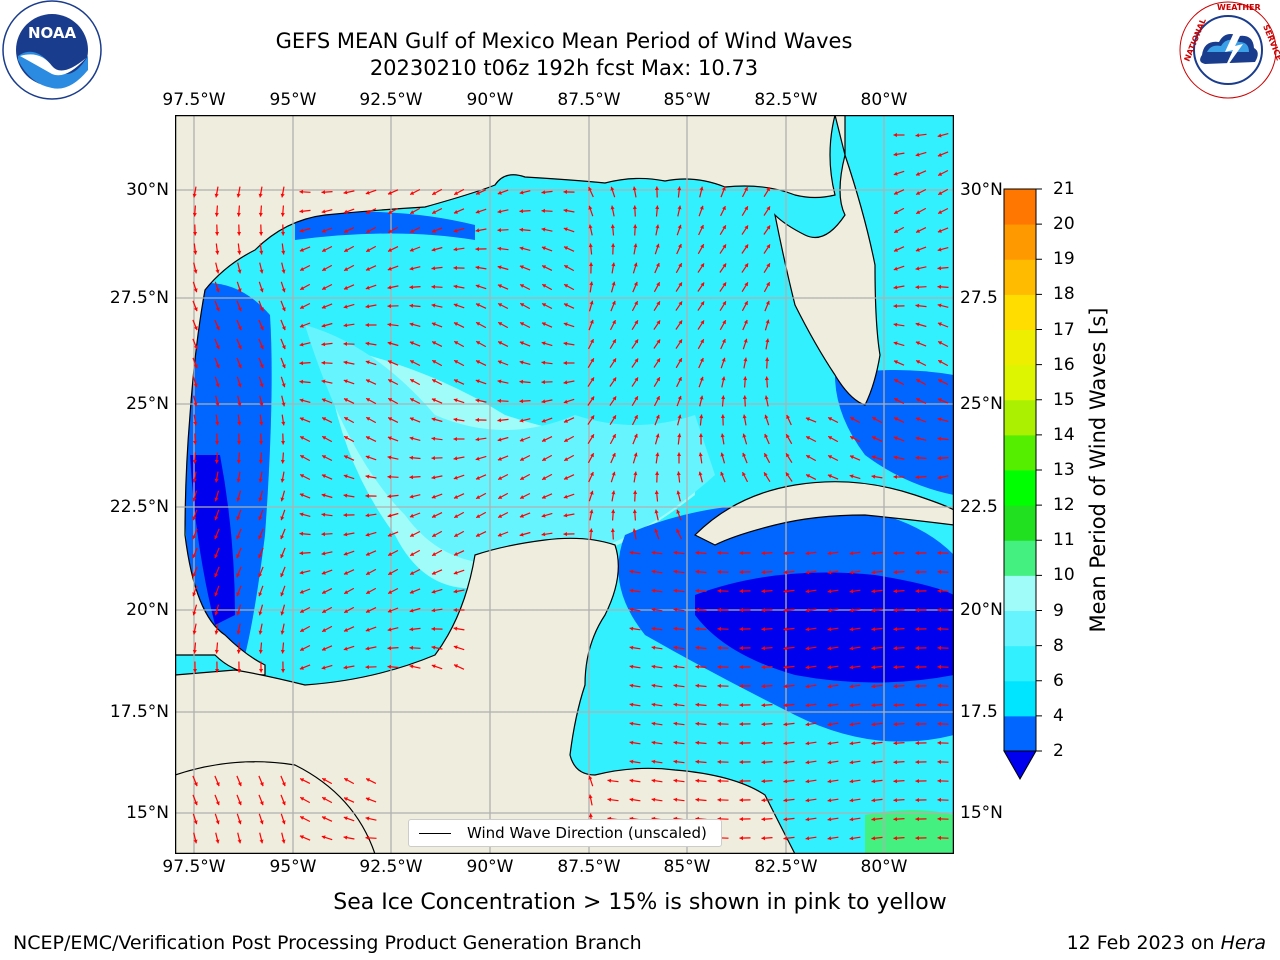 This screenshot has height=960, width=1280. I want to click on lat-label-left: 25°N, so click(147, 404).